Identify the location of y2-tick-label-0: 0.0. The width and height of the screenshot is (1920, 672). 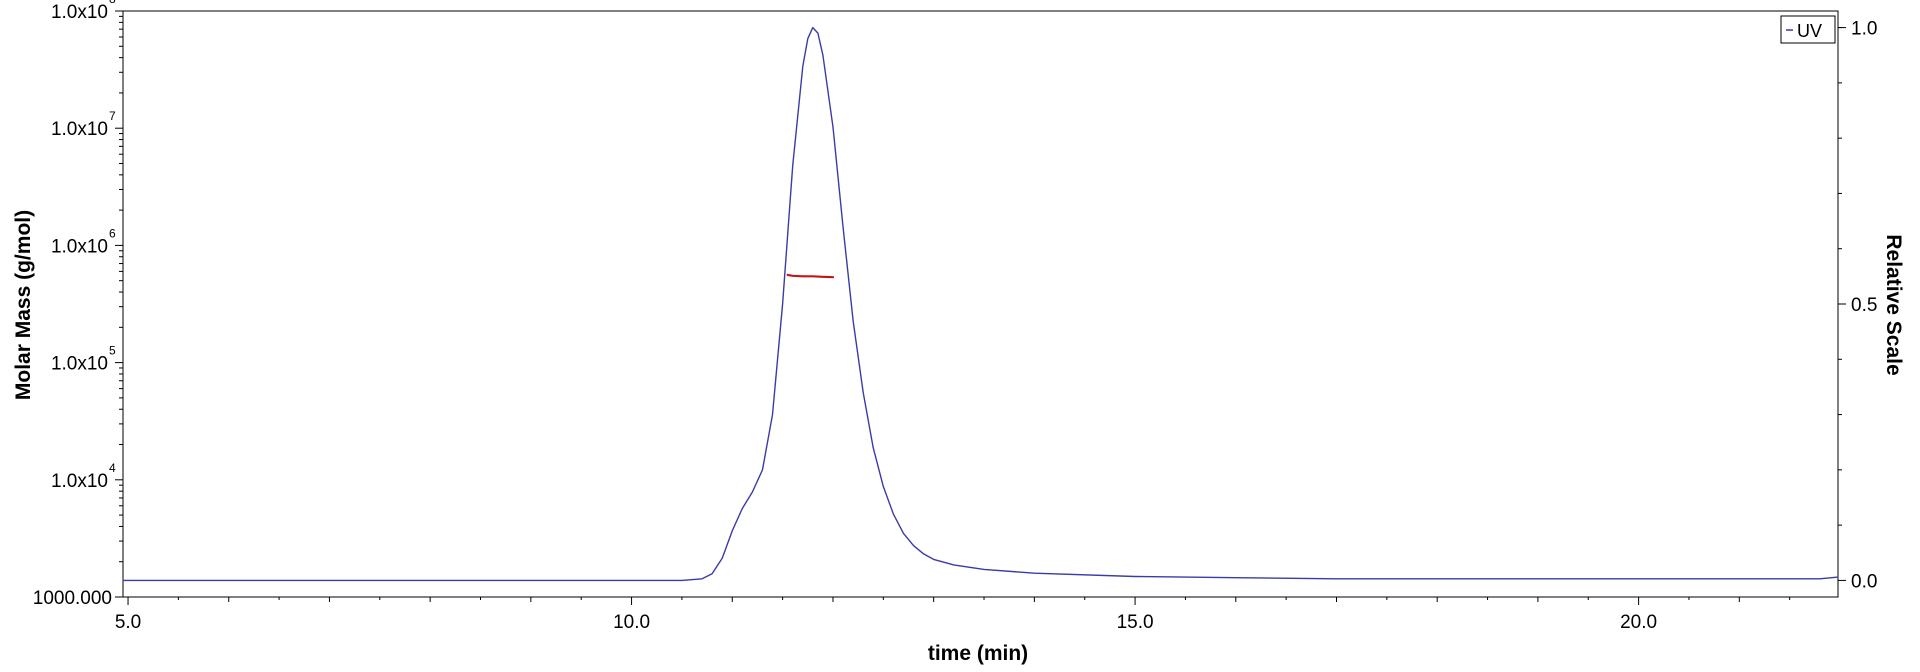
(1864, 581).